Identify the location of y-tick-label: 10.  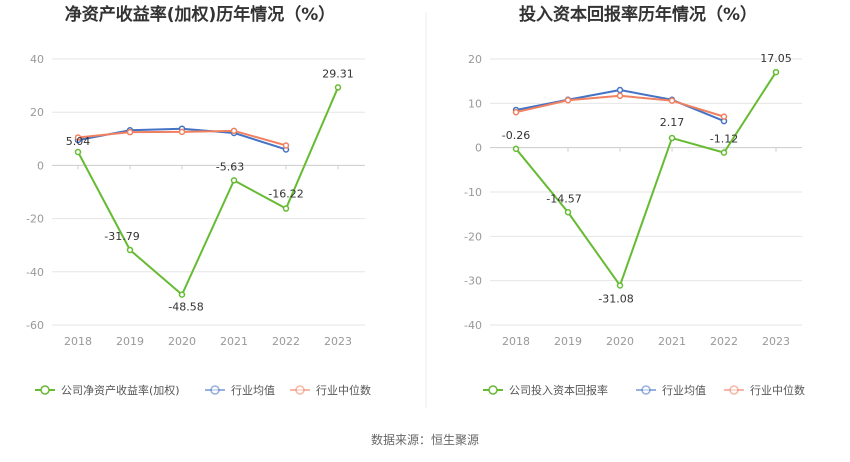
(475, 103).